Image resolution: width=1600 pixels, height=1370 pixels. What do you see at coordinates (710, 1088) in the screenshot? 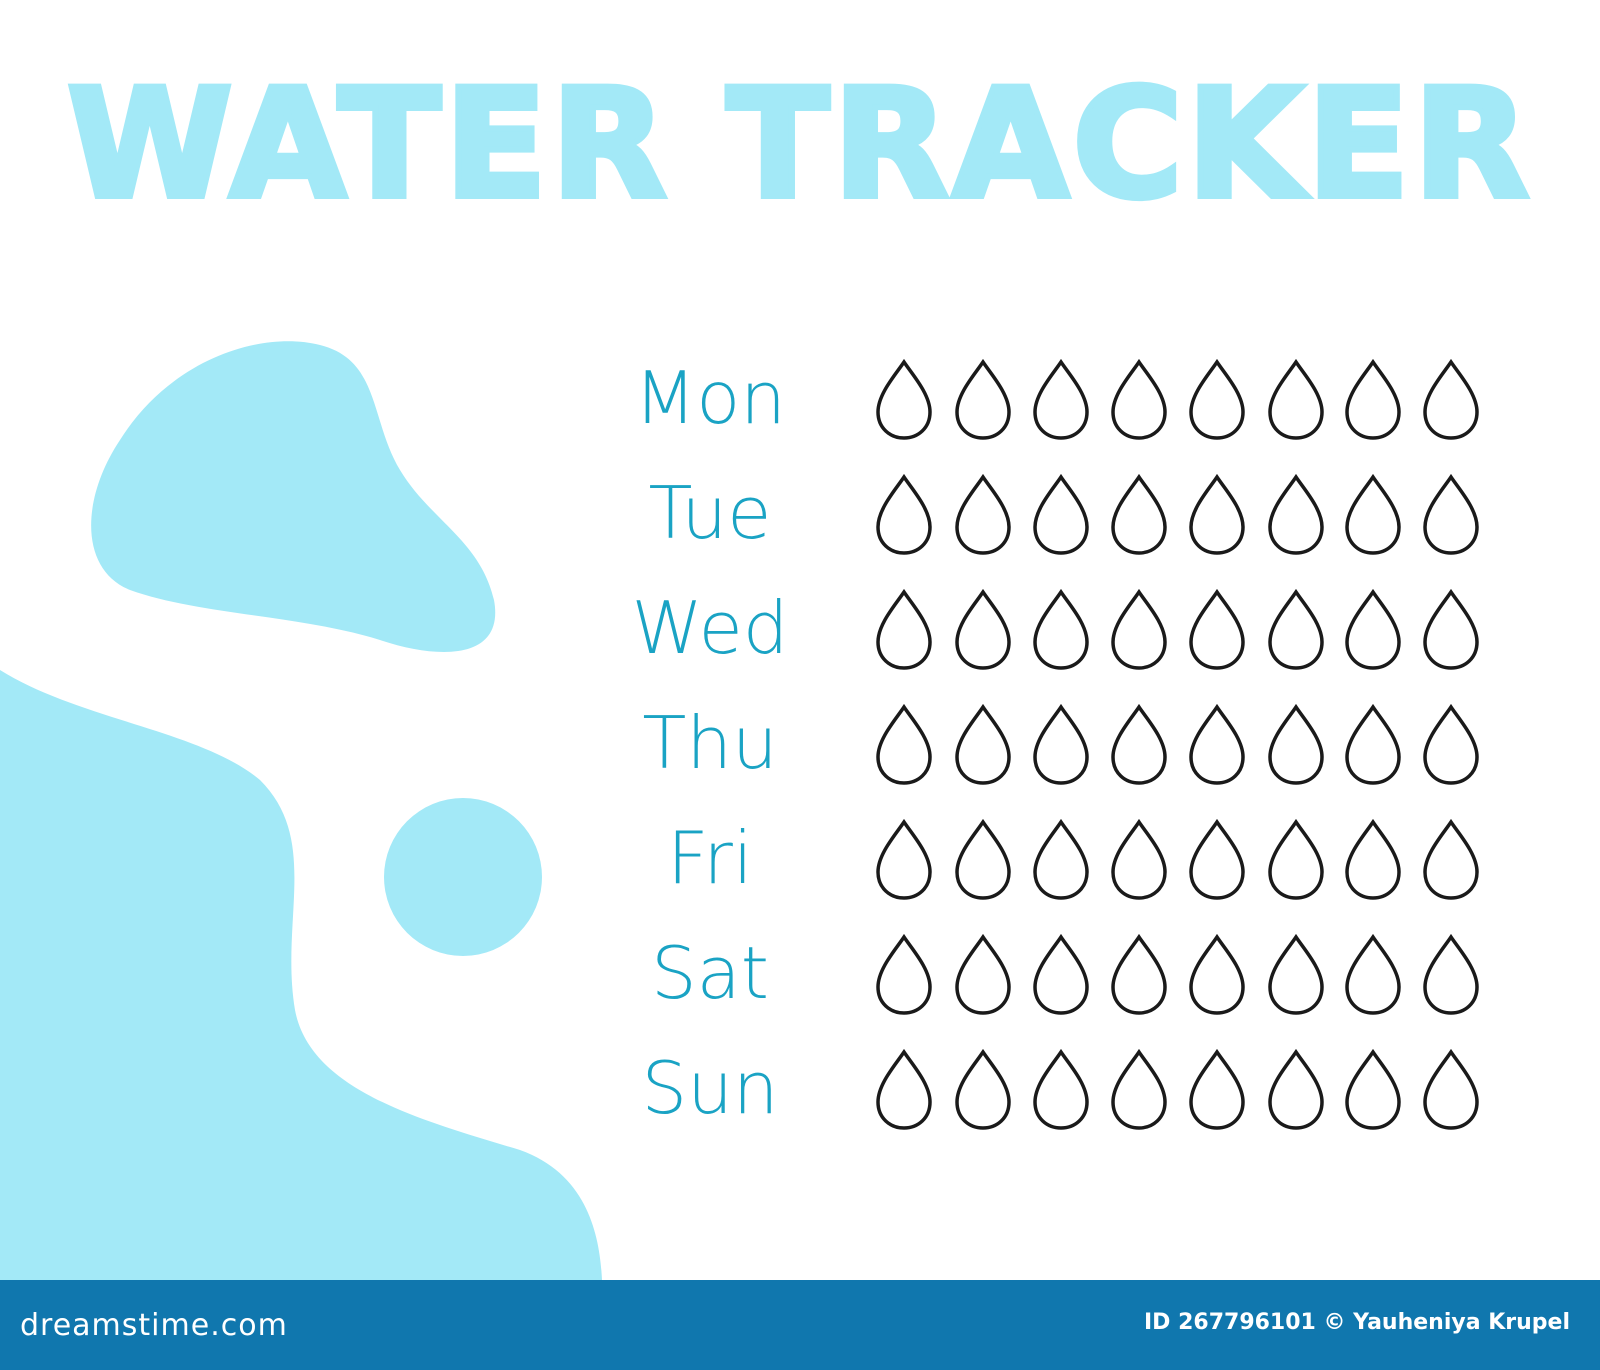
I see `day-label: Sun` at bounding box center [710, 1088].